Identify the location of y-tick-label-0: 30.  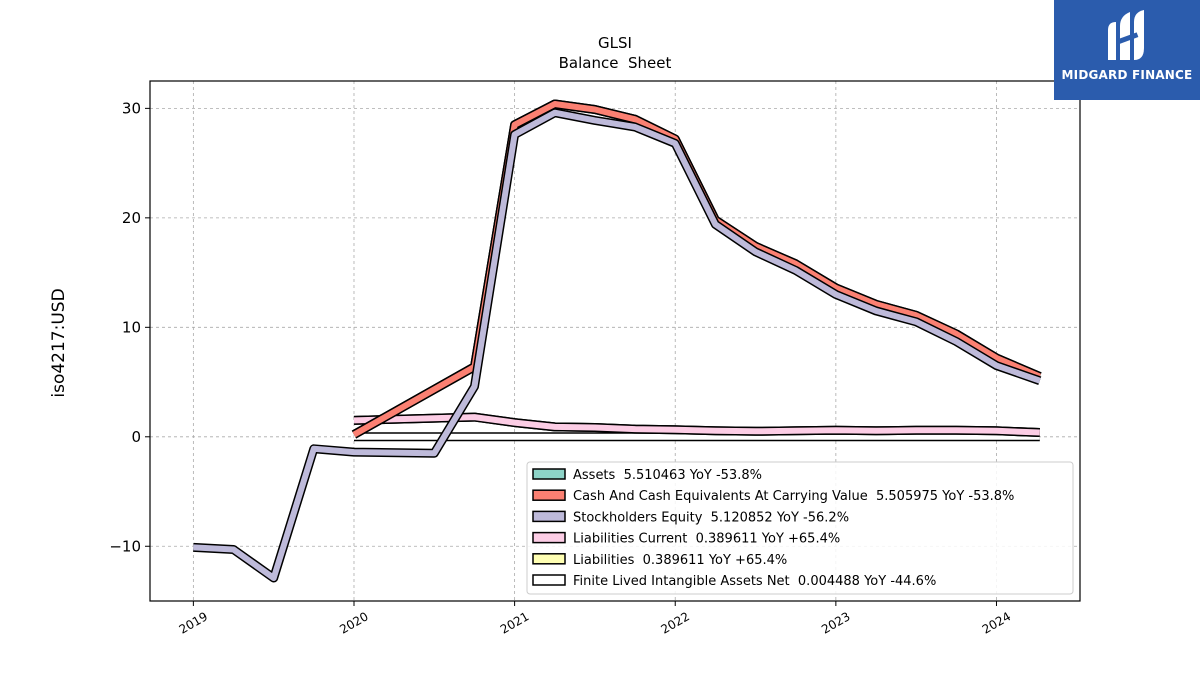
(131, 108).